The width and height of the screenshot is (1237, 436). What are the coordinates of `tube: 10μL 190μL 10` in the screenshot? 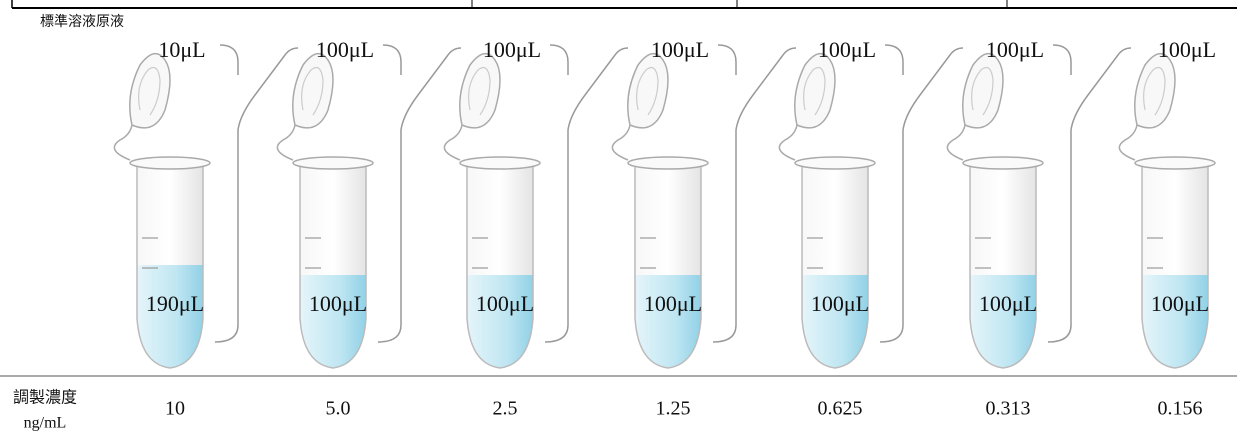 It's located at (206, 228).